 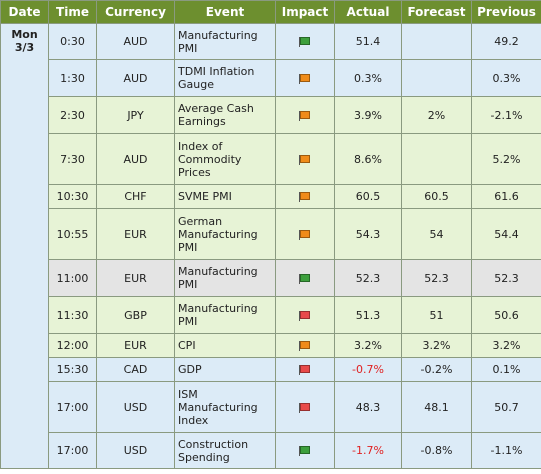 What do you see at coordinates (72, 345) in the screenshot?
I see `time-cell: 12:00` at bounding box center [72, 345].